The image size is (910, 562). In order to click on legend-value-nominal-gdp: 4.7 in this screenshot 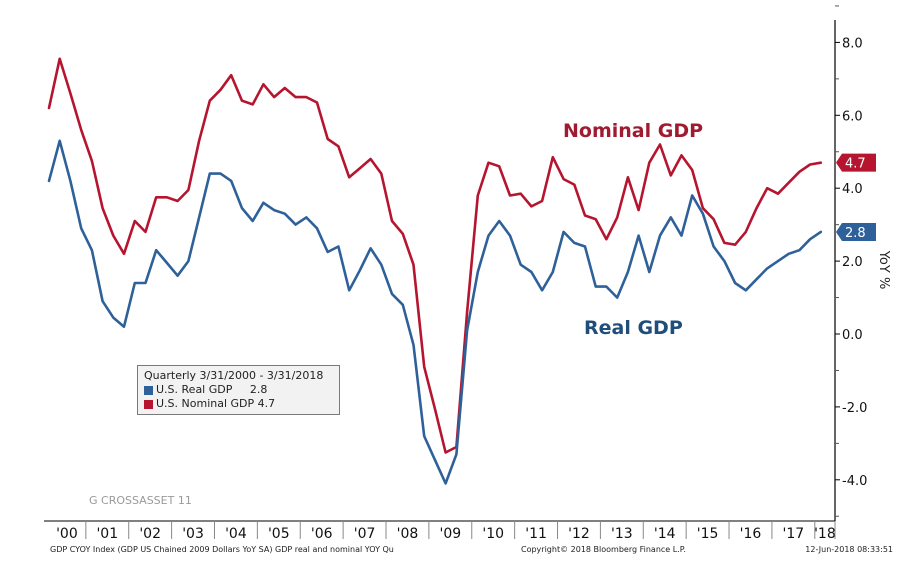, I will do `click(266, 403)`.